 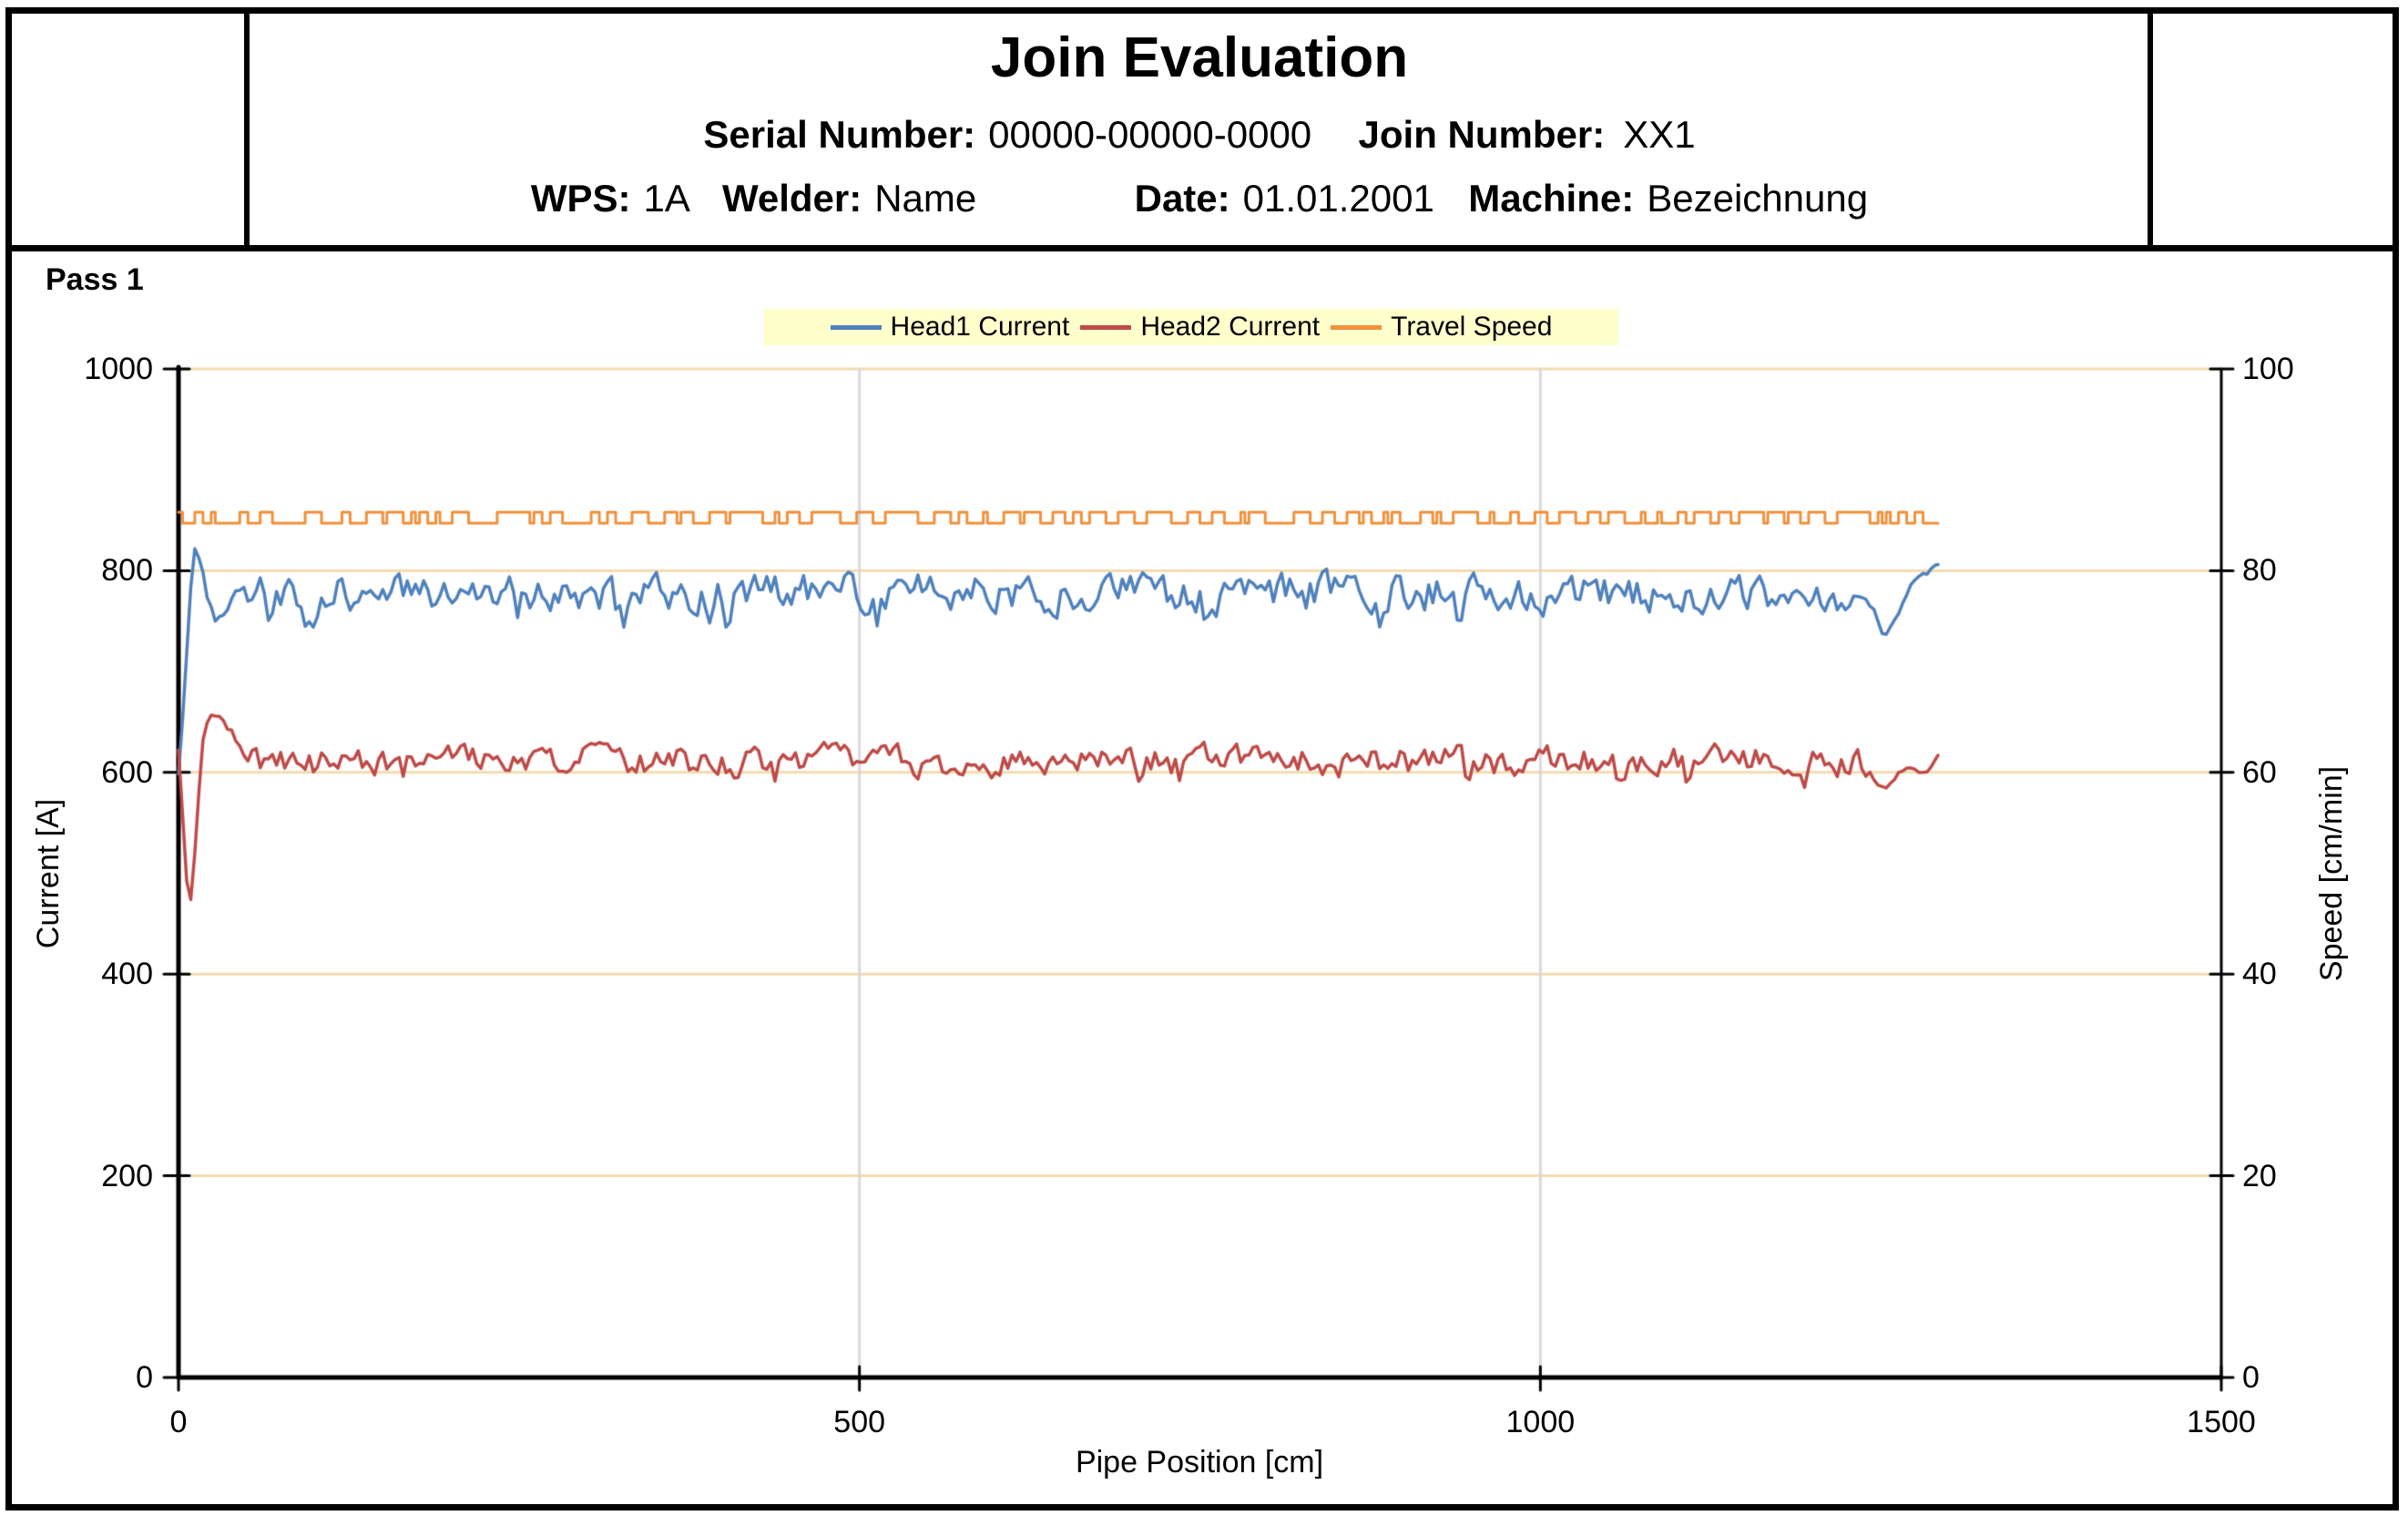 I want to click on wps-value: 1A, so click(x=666, y=198).